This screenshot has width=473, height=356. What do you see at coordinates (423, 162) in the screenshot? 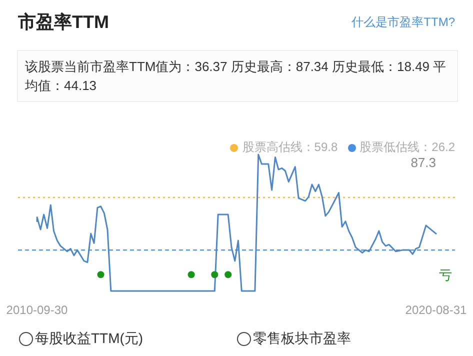
I see `annotation: 87.3` at bounding box center [423, 162].